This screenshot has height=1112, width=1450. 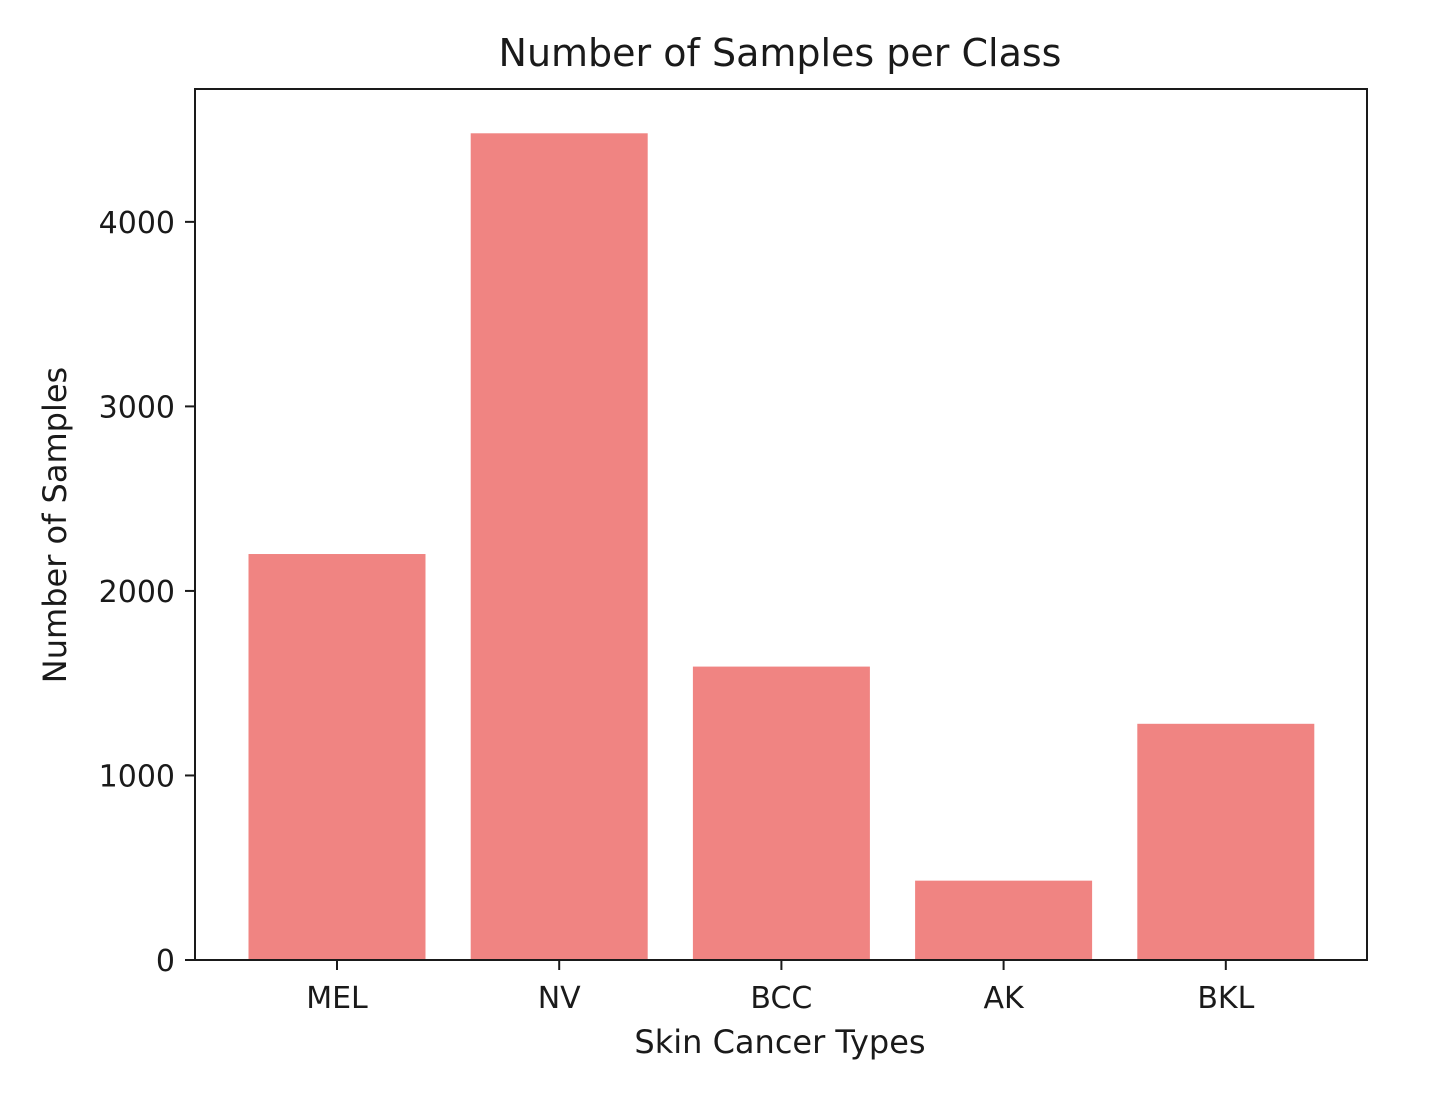 I want to click on bar-mel, so click(x=337, y=757).